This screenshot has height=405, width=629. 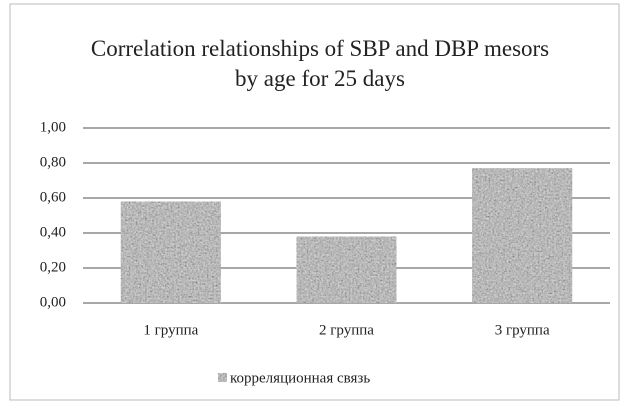 I want to click on y-tick-label: 0,40, so click(x=53, y=232).